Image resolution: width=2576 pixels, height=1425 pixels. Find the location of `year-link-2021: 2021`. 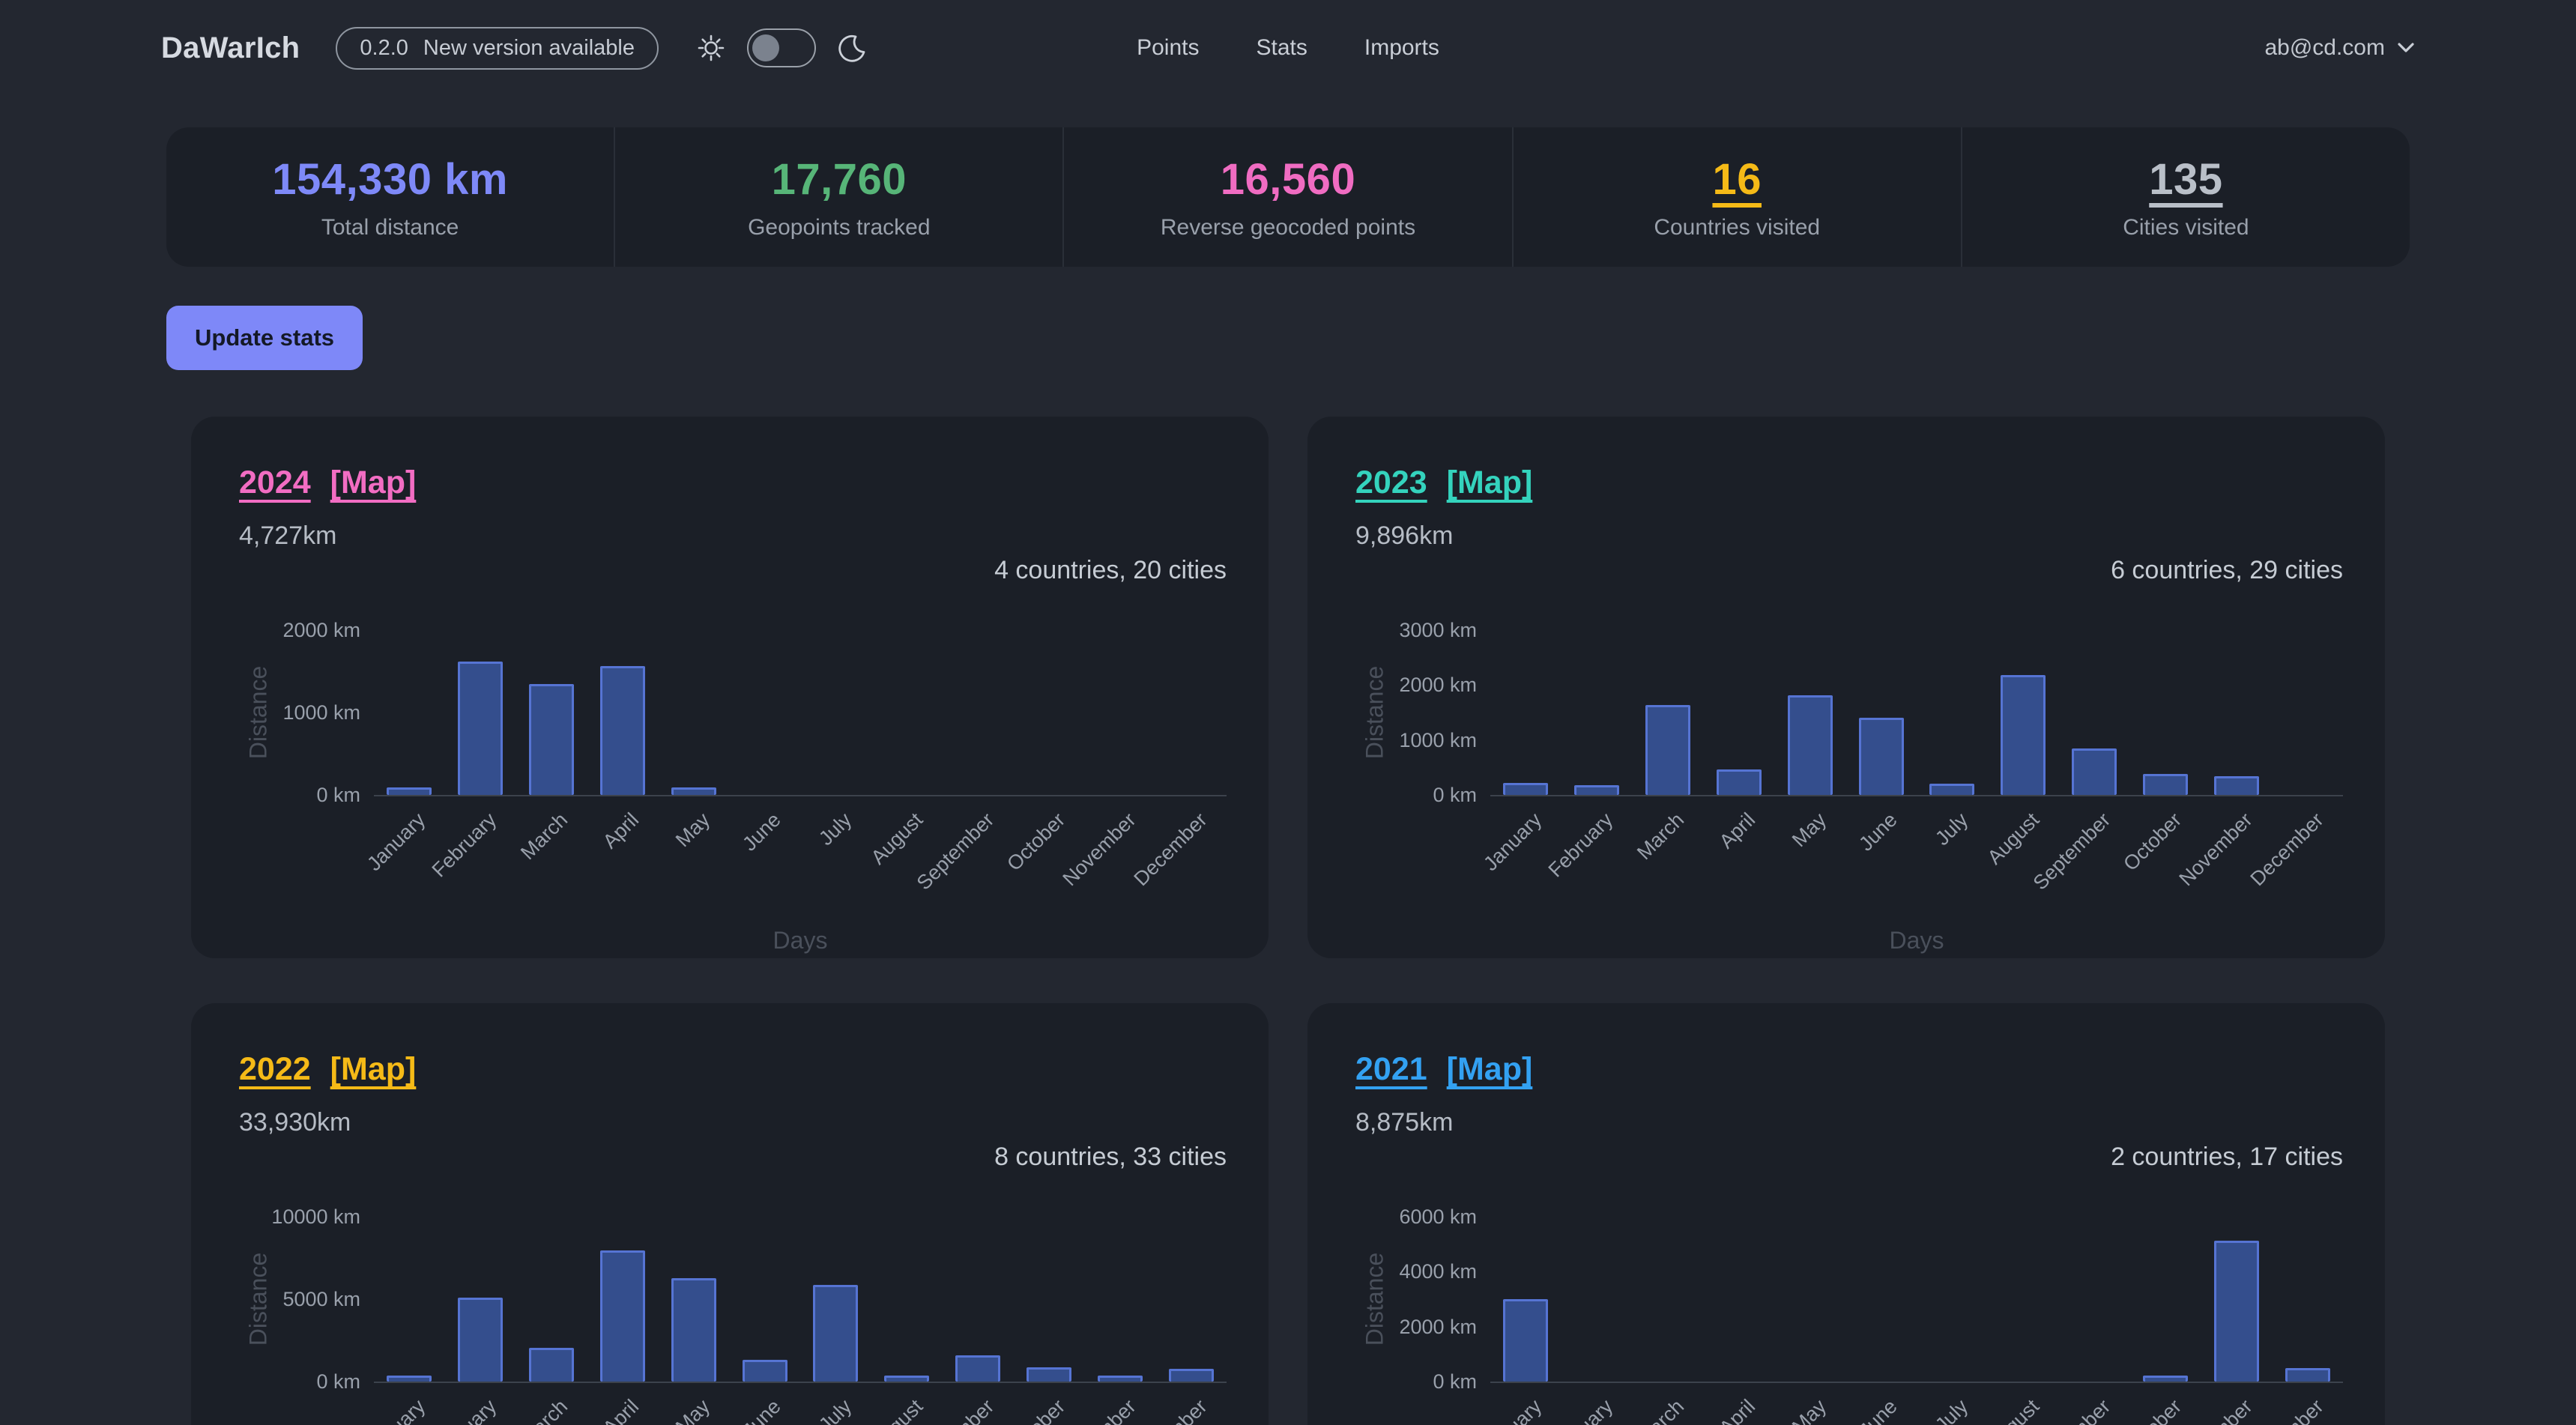

year-link-2021: 2021 is located at coordinates (1391, 1069).